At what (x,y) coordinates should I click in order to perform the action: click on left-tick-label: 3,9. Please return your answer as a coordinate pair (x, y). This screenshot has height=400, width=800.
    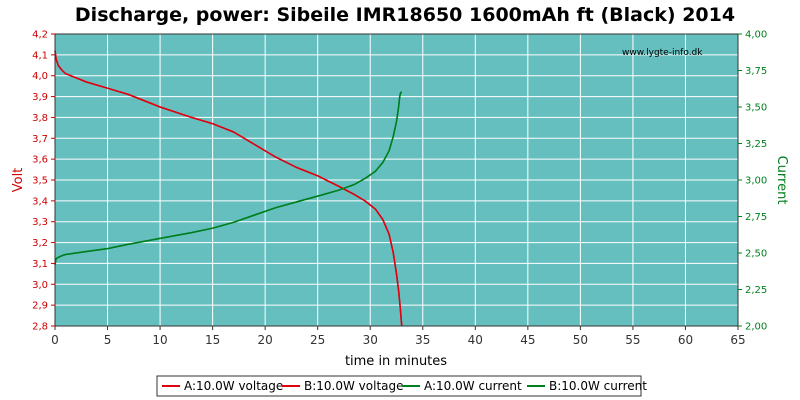
    Looking at the image, I should click on (40, 97).